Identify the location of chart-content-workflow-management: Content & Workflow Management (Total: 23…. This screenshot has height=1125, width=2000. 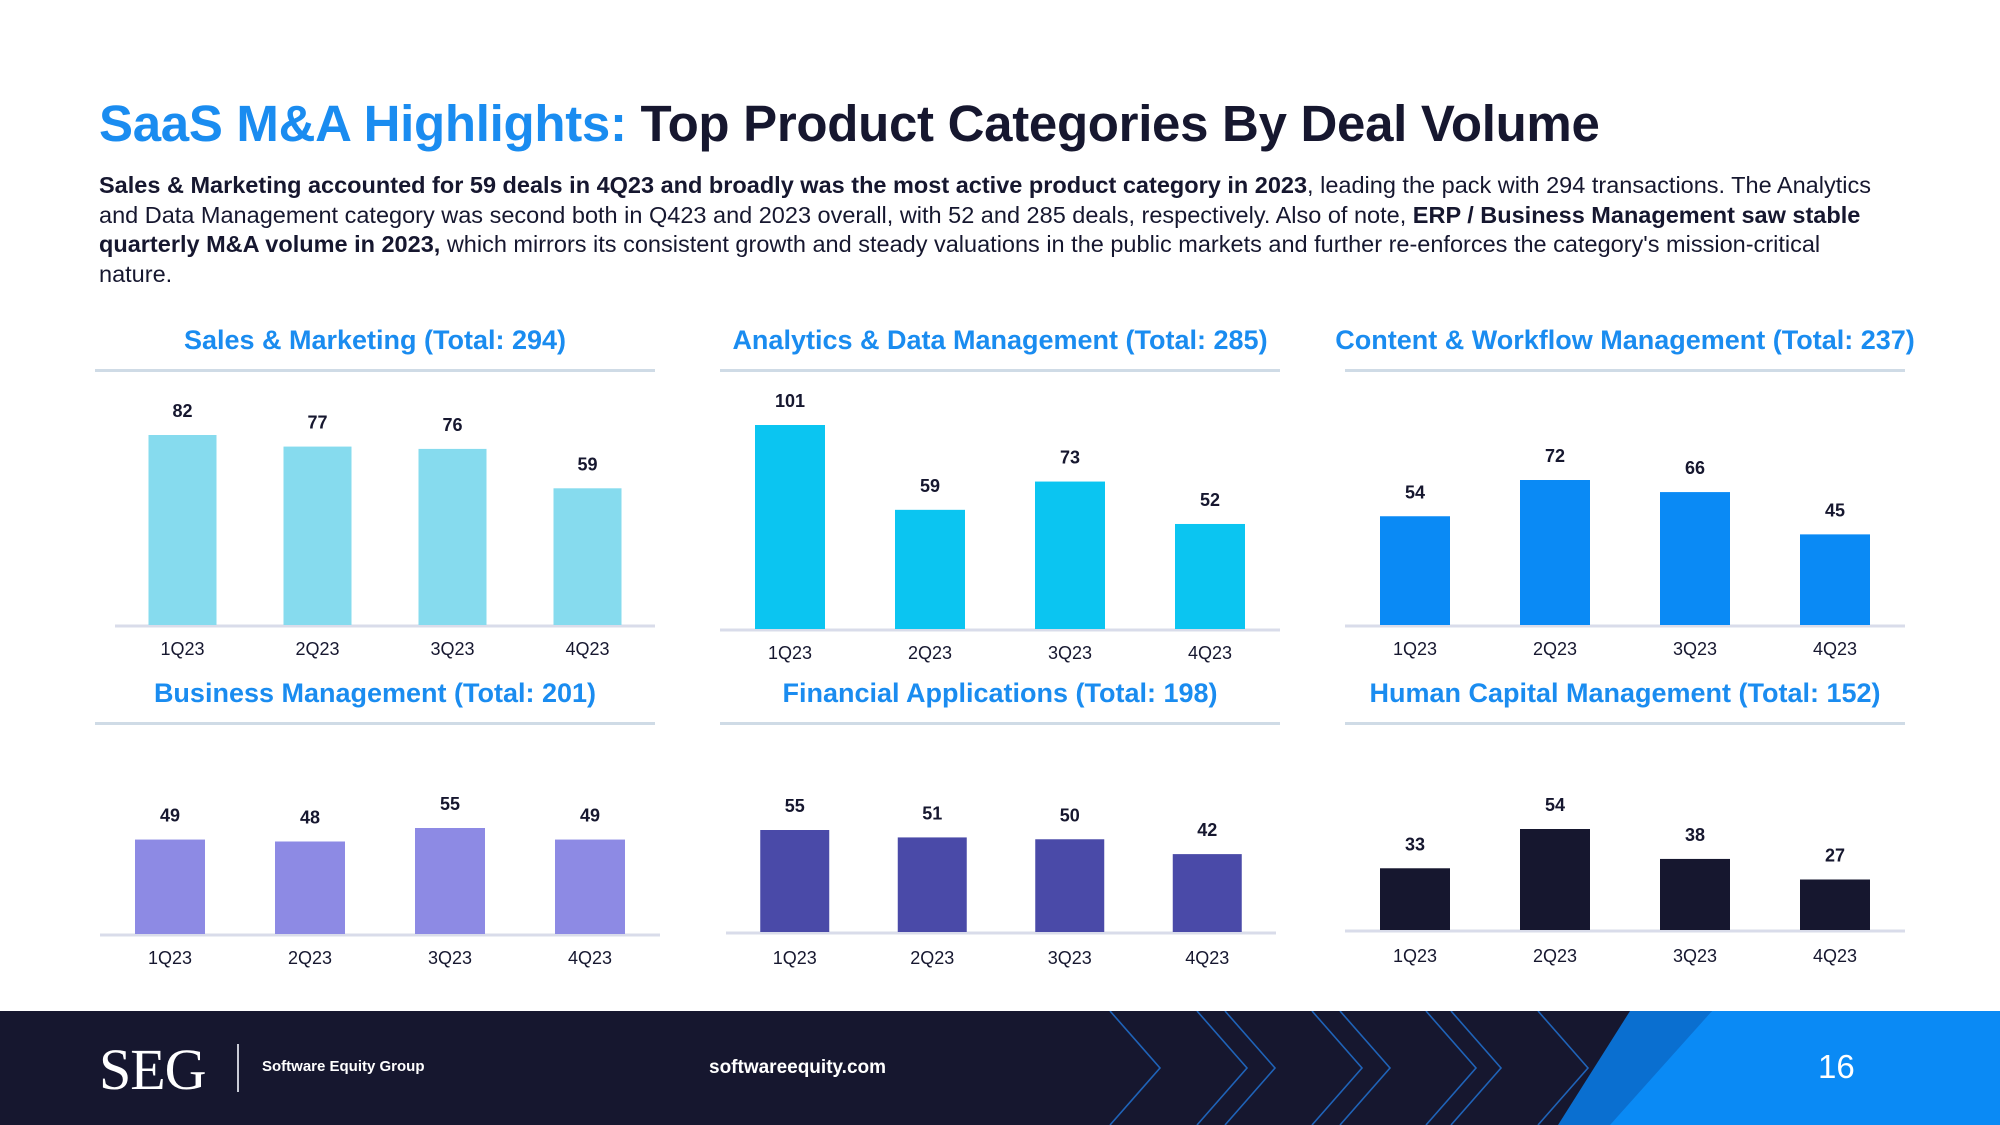
(1625, 492).